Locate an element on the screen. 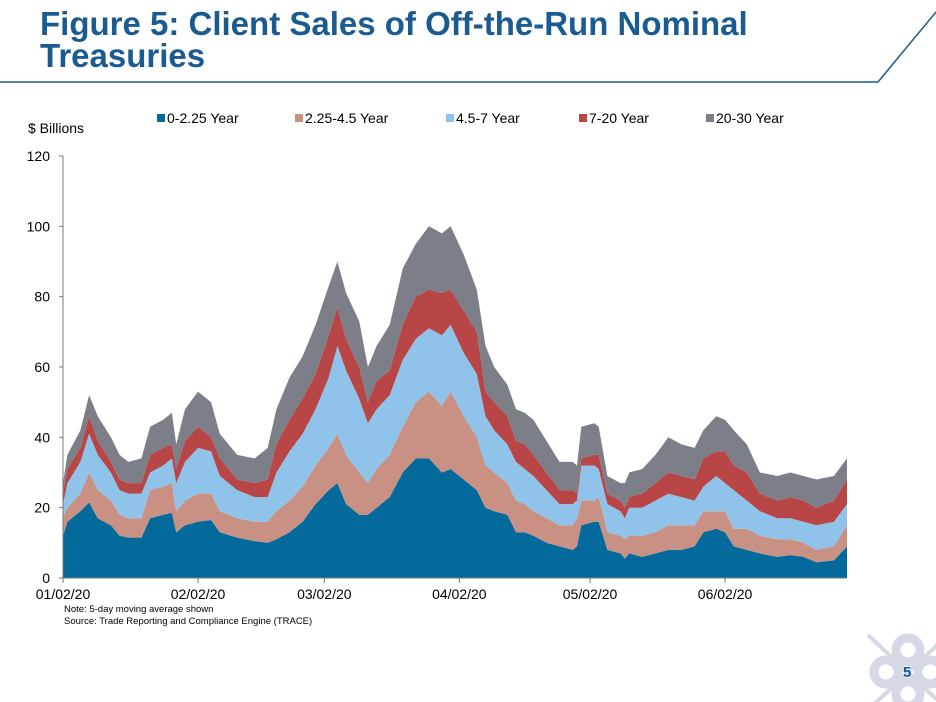 This screenshot has height=702, width=936. x-tick-label: 03/02/20 is located at coordinates (324, 594).